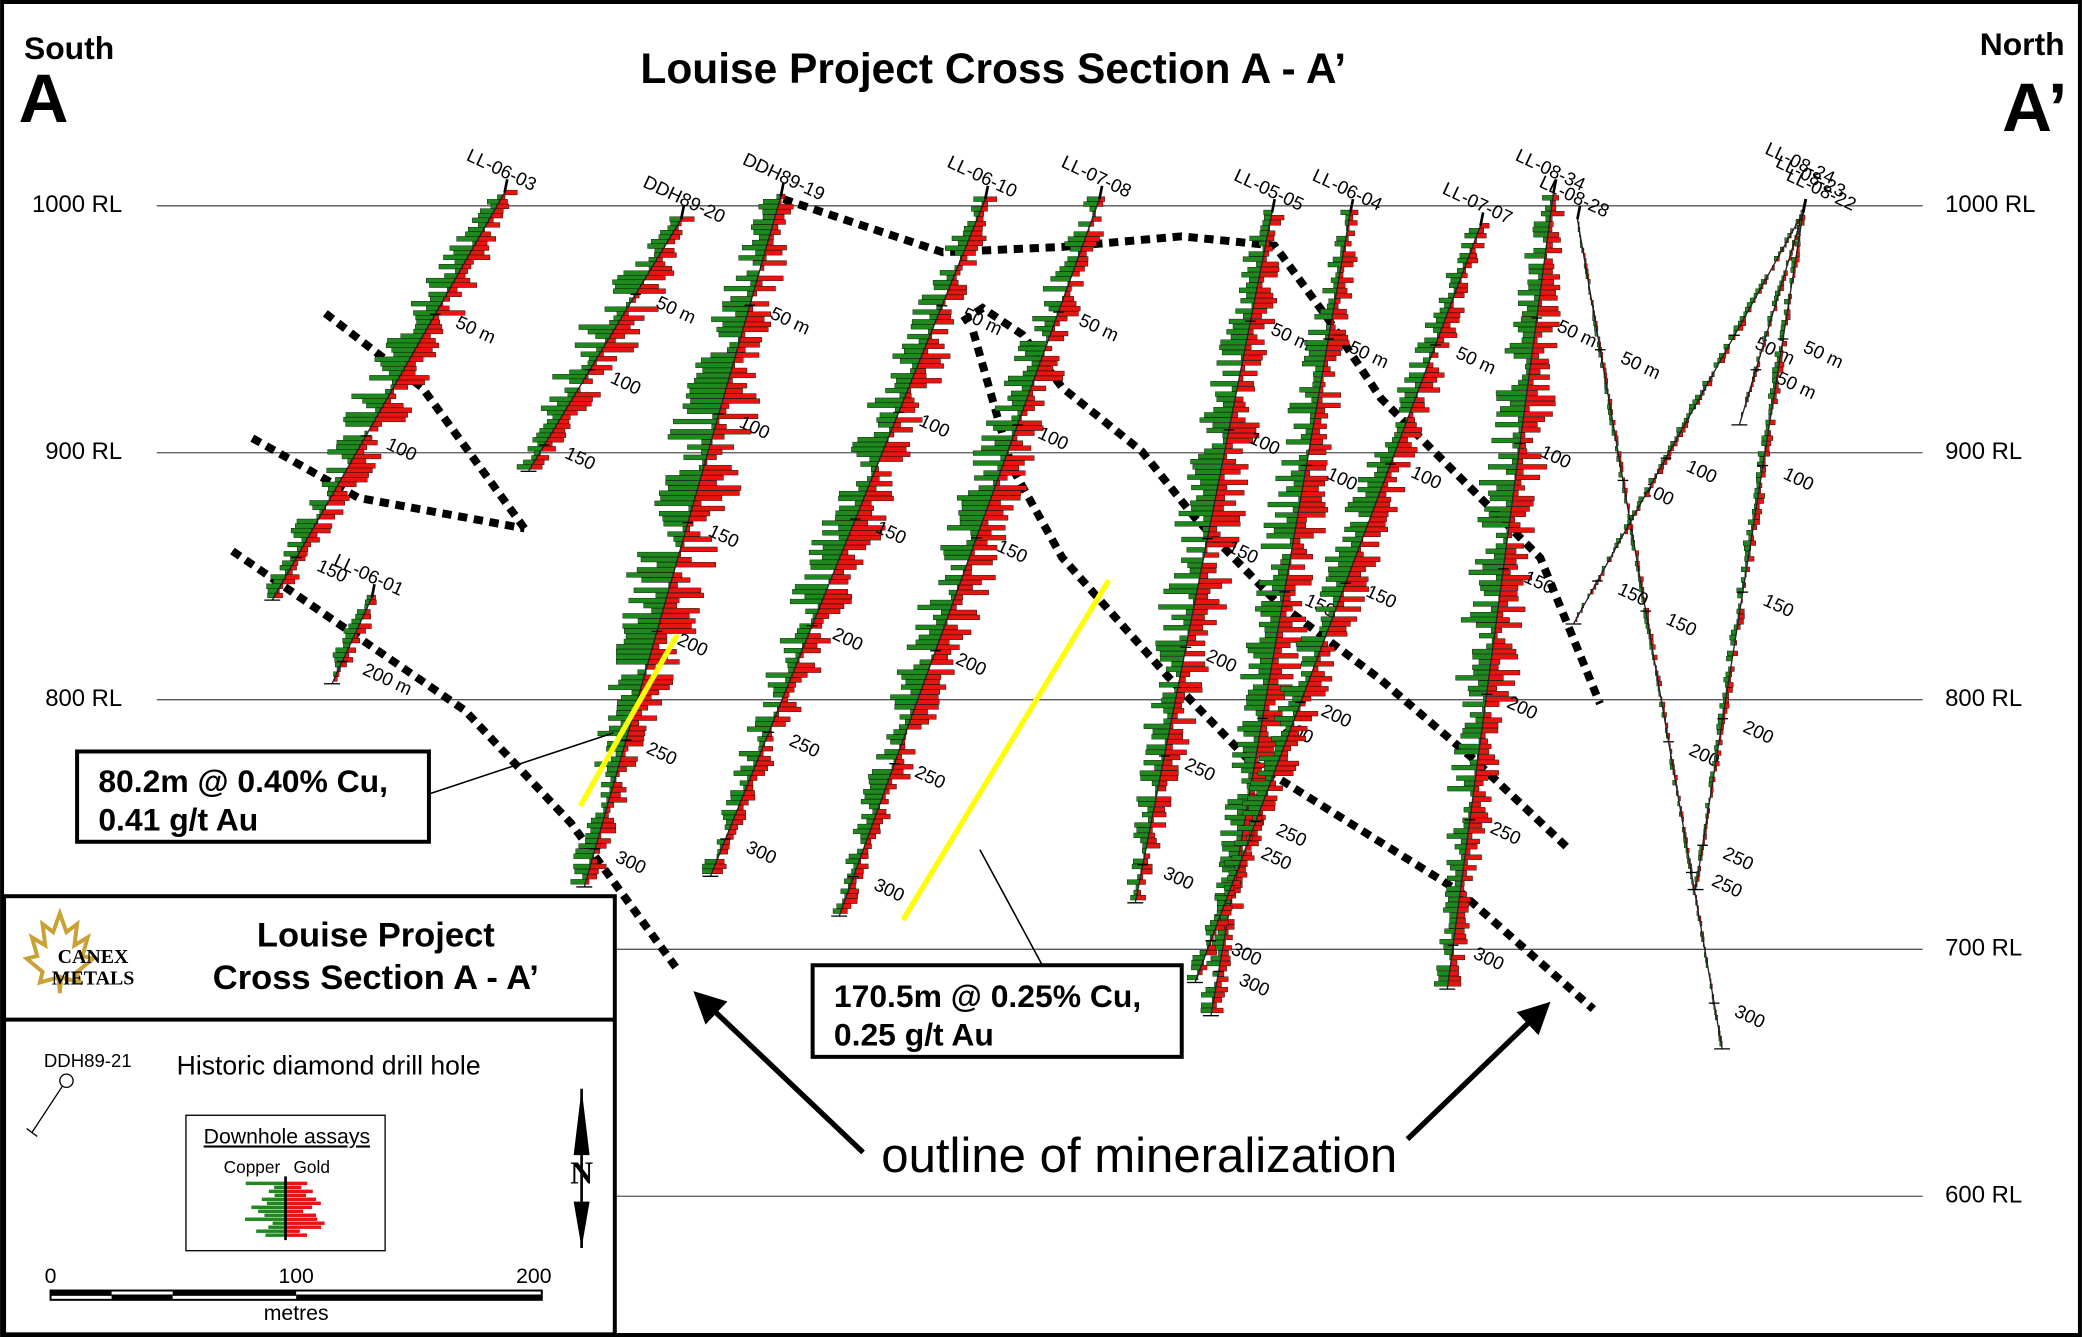  Describe the element at coordinates (279, 1223) in the screenshot. I see `sample-copper` at that location.